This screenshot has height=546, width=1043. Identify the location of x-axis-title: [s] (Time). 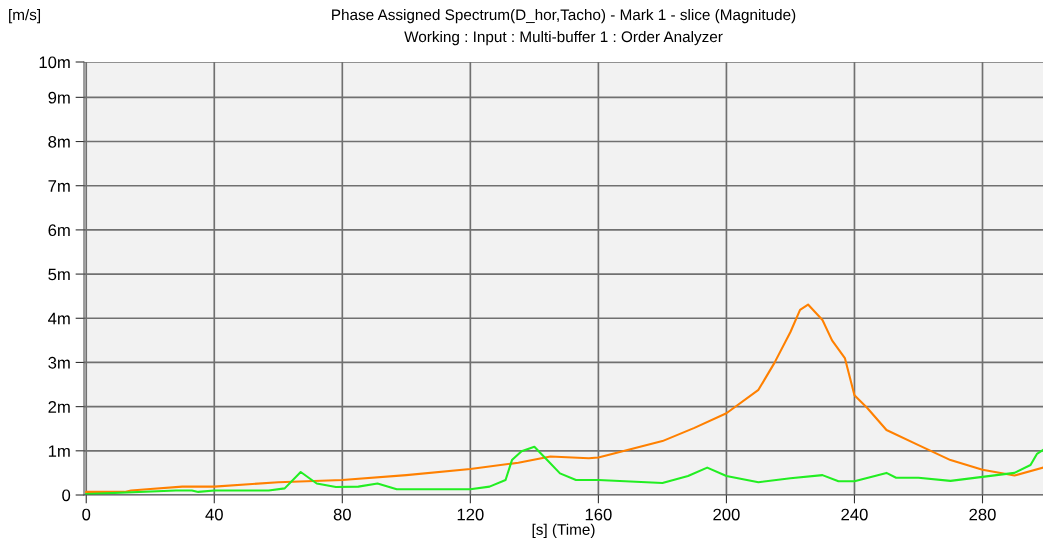
(563, 530).